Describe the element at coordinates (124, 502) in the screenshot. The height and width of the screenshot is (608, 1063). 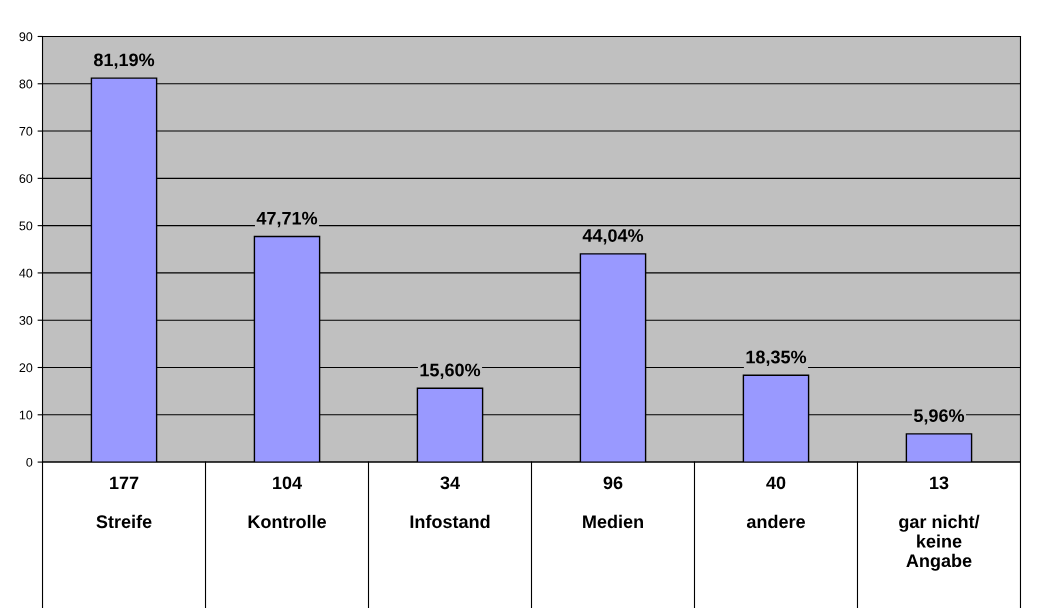
I see `category-label: 177 Streife` at that location.